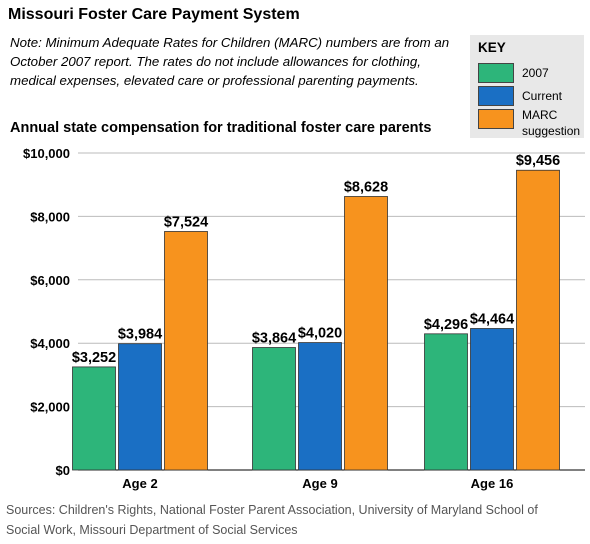 The image size is (590, 544). What do you see at coordinates (496, 119) in the screenshot?
I see `legend-swatch-marc` at bounding box center [496, 119].